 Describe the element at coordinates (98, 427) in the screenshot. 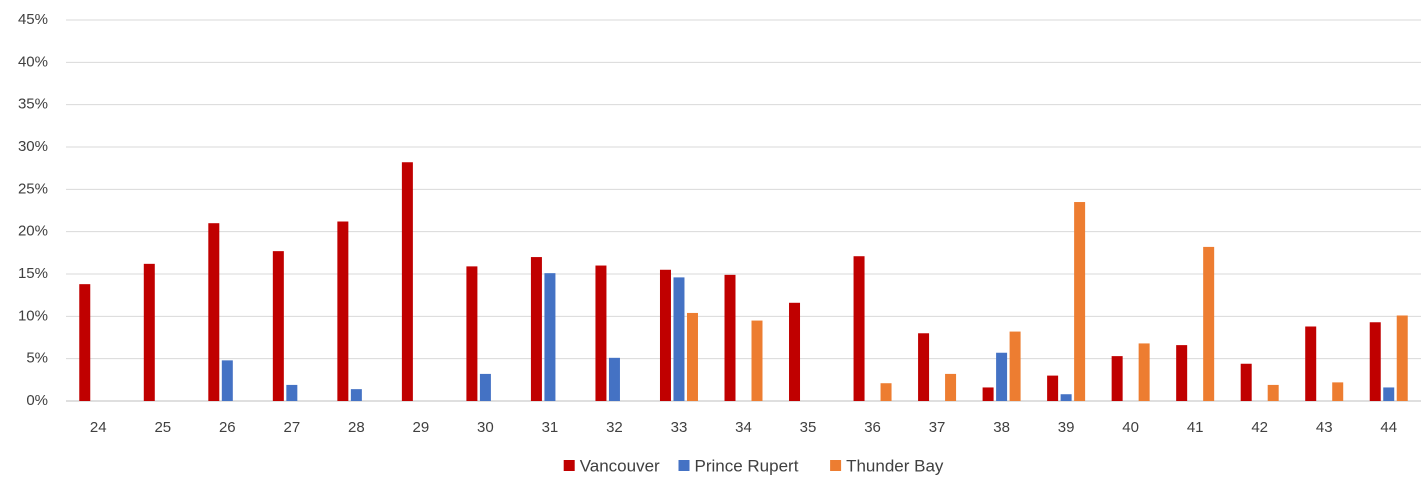

I see `x-tick-label: 24` at that location.